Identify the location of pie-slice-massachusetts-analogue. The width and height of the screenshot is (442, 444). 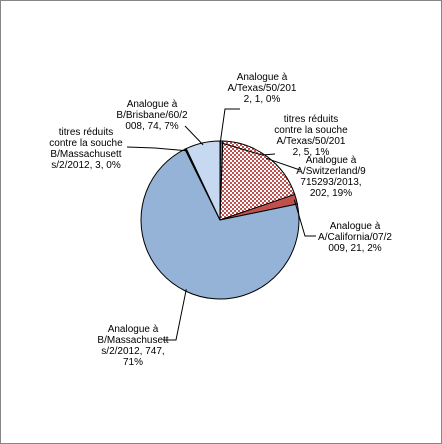
(220, 224).